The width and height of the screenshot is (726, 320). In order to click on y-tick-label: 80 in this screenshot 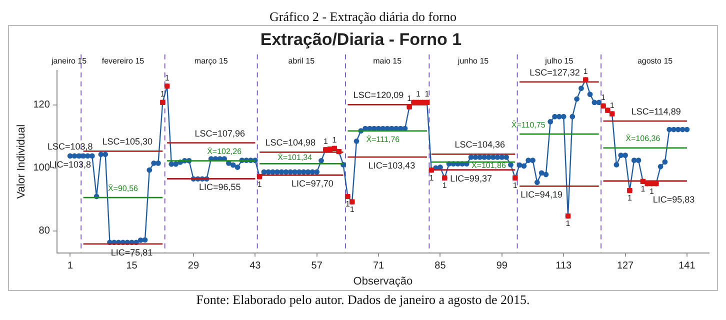, I will do `click(44, 231)`.